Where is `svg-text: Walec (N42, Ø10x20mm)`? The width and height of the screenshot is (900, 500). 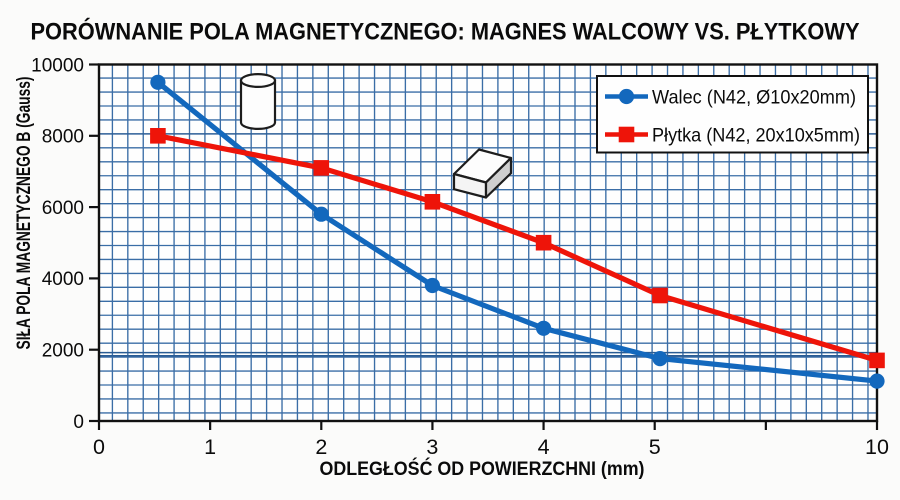 svg-text: Walec (N42, Ø10x20mm) is located at coordinates (754, 98).